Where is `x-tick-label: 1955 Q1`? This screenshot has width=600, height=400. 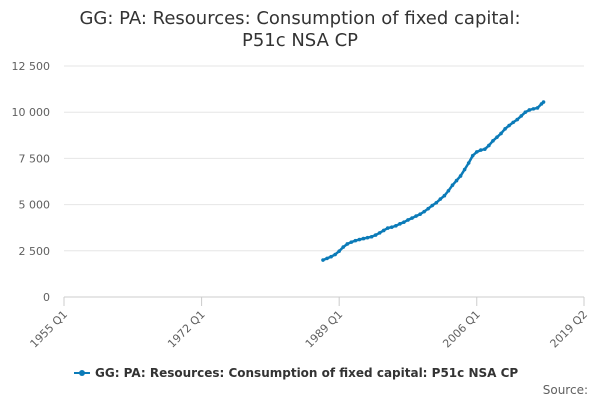
x-tick-label: 1955 Q1 is located at coordinates (49, 329).